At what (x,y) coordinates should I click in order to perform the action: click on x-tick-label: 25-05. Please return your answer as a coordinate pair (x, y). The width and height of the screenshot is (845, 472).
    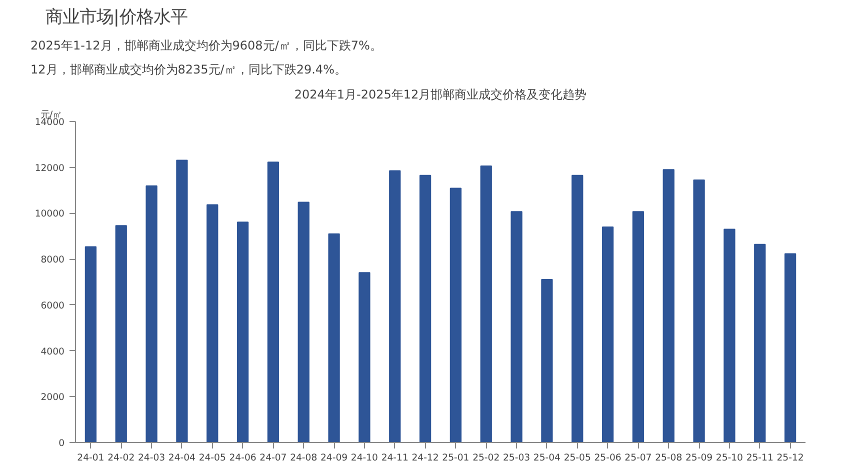
    Looking at the image, I should click on (577, 458).